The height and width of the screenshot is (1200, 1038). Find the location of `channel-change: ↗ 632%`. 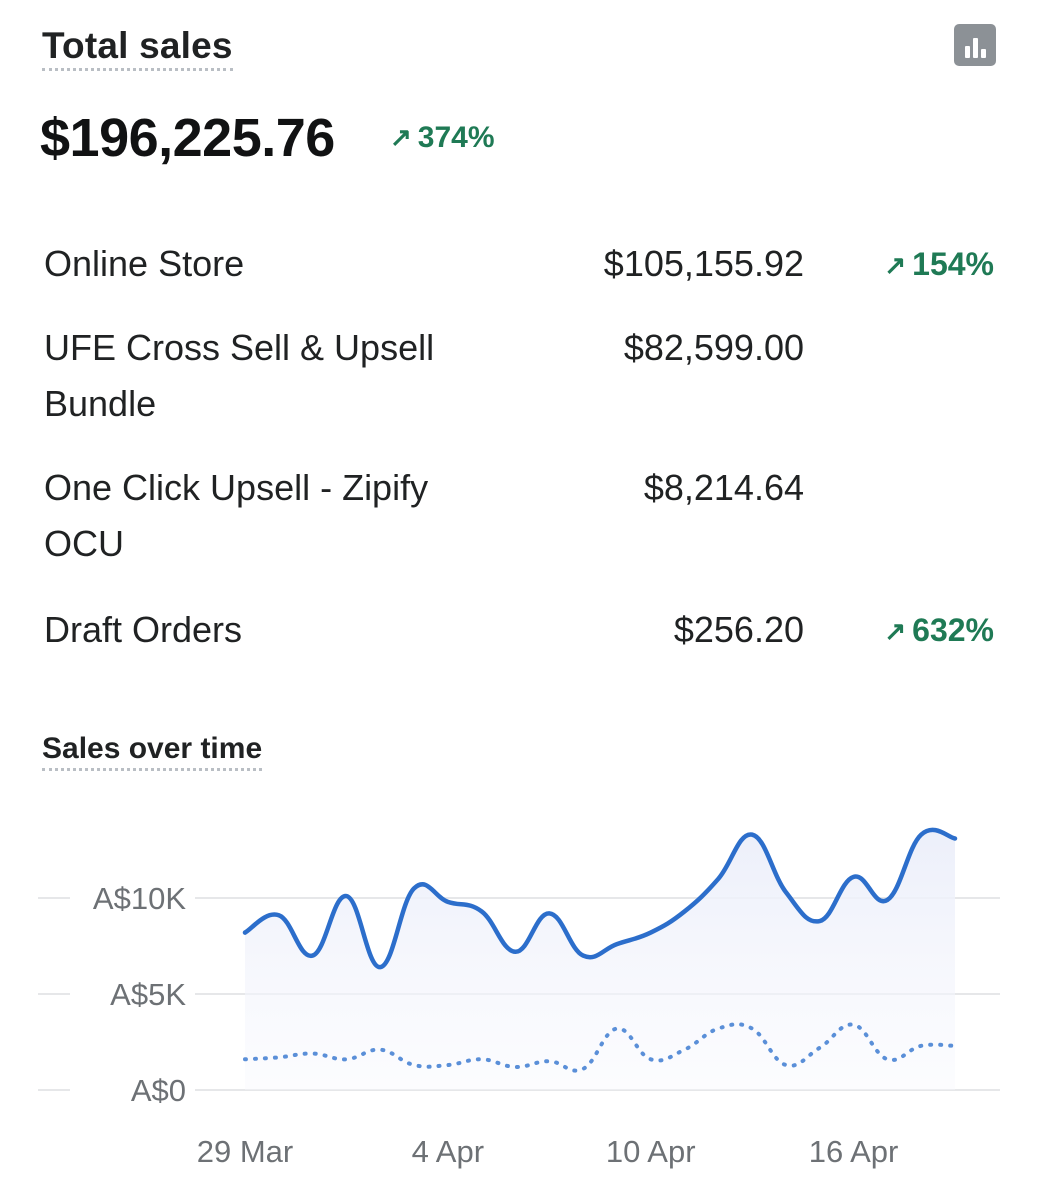

channel-change: ↗ 632% is located at coordinates (939, 631).